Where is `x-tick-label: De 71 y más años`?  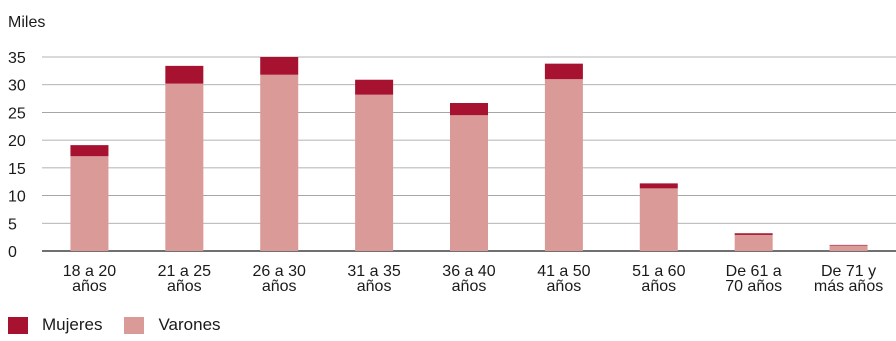
x-tick-label: De 71 y más años is located at coordinates (848, 279).